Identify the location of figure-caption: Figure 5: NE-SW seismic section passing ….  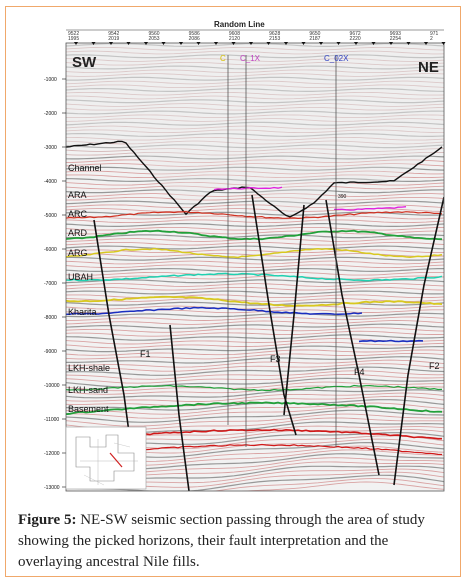
(236, 541).